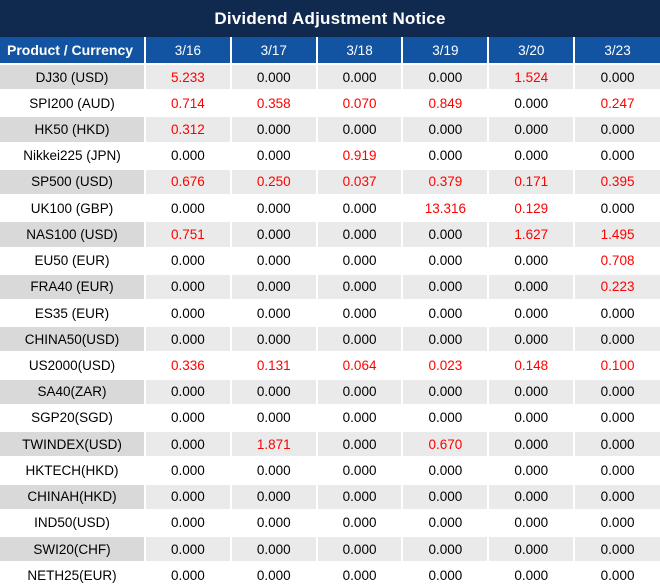  I want to click on page-title: Dividend Adjustment Notice, so click(330, 18).